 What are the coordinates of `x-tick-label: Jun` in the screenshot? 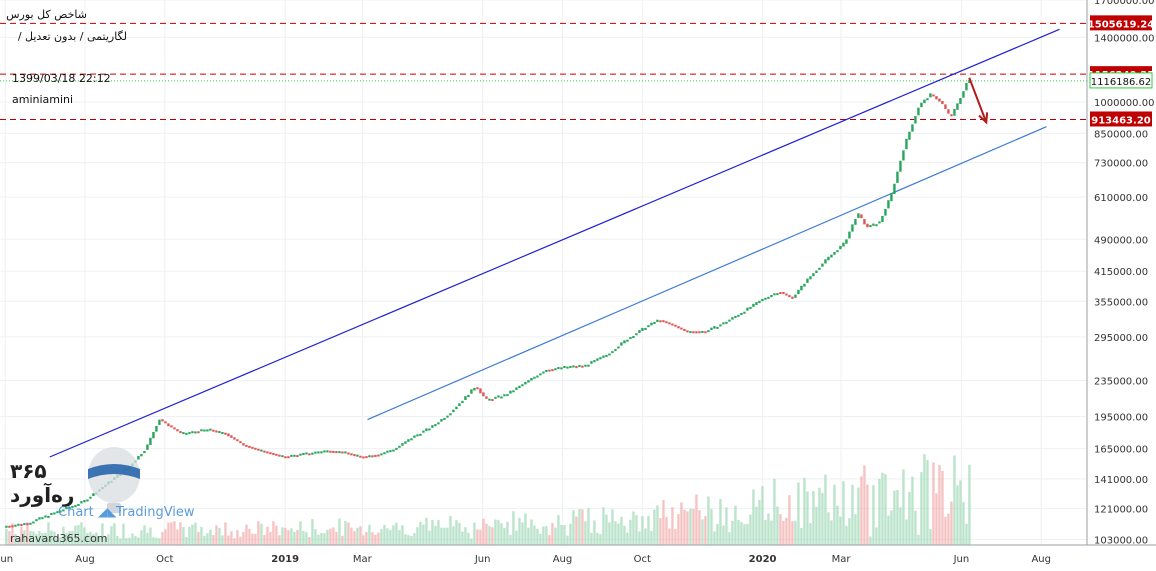 It's located at (6, 559).